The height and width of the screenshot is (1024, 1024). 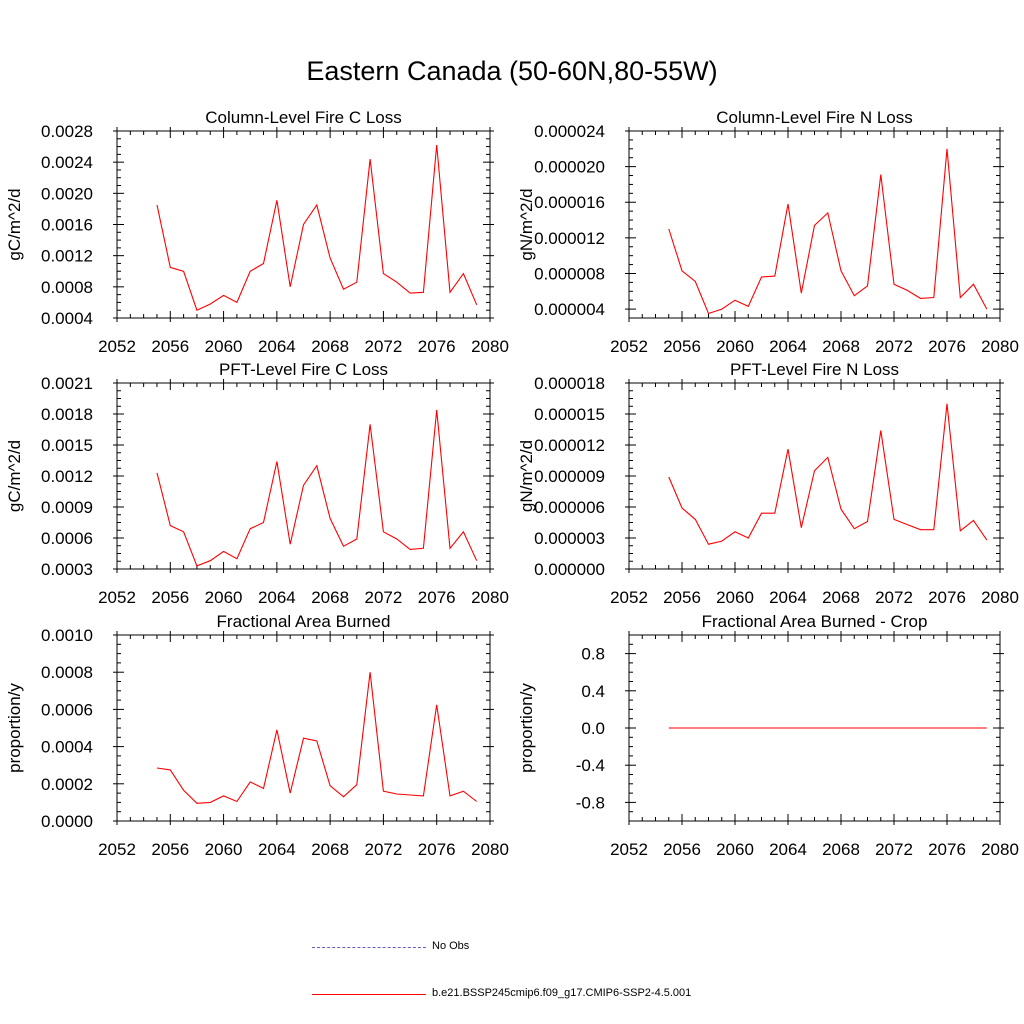 I want to click on legend-obs-line, so click(x=369, y=947).